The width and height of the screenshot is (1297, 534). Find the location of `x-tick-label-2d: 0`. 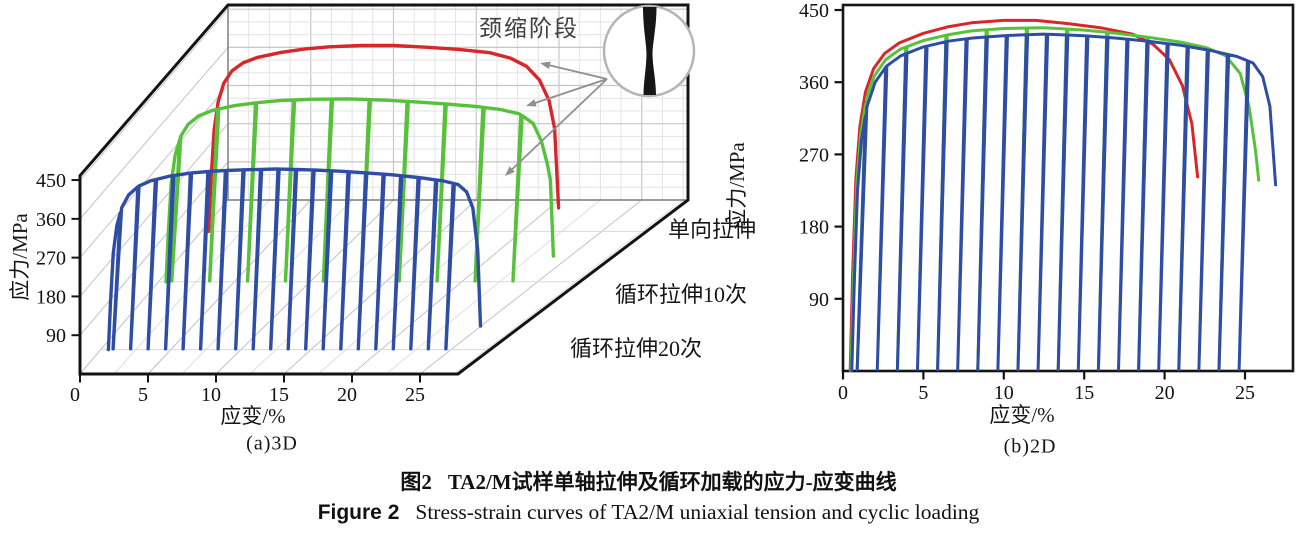

x-tick-label-2d: 0 is located at coordinates (843, 393).